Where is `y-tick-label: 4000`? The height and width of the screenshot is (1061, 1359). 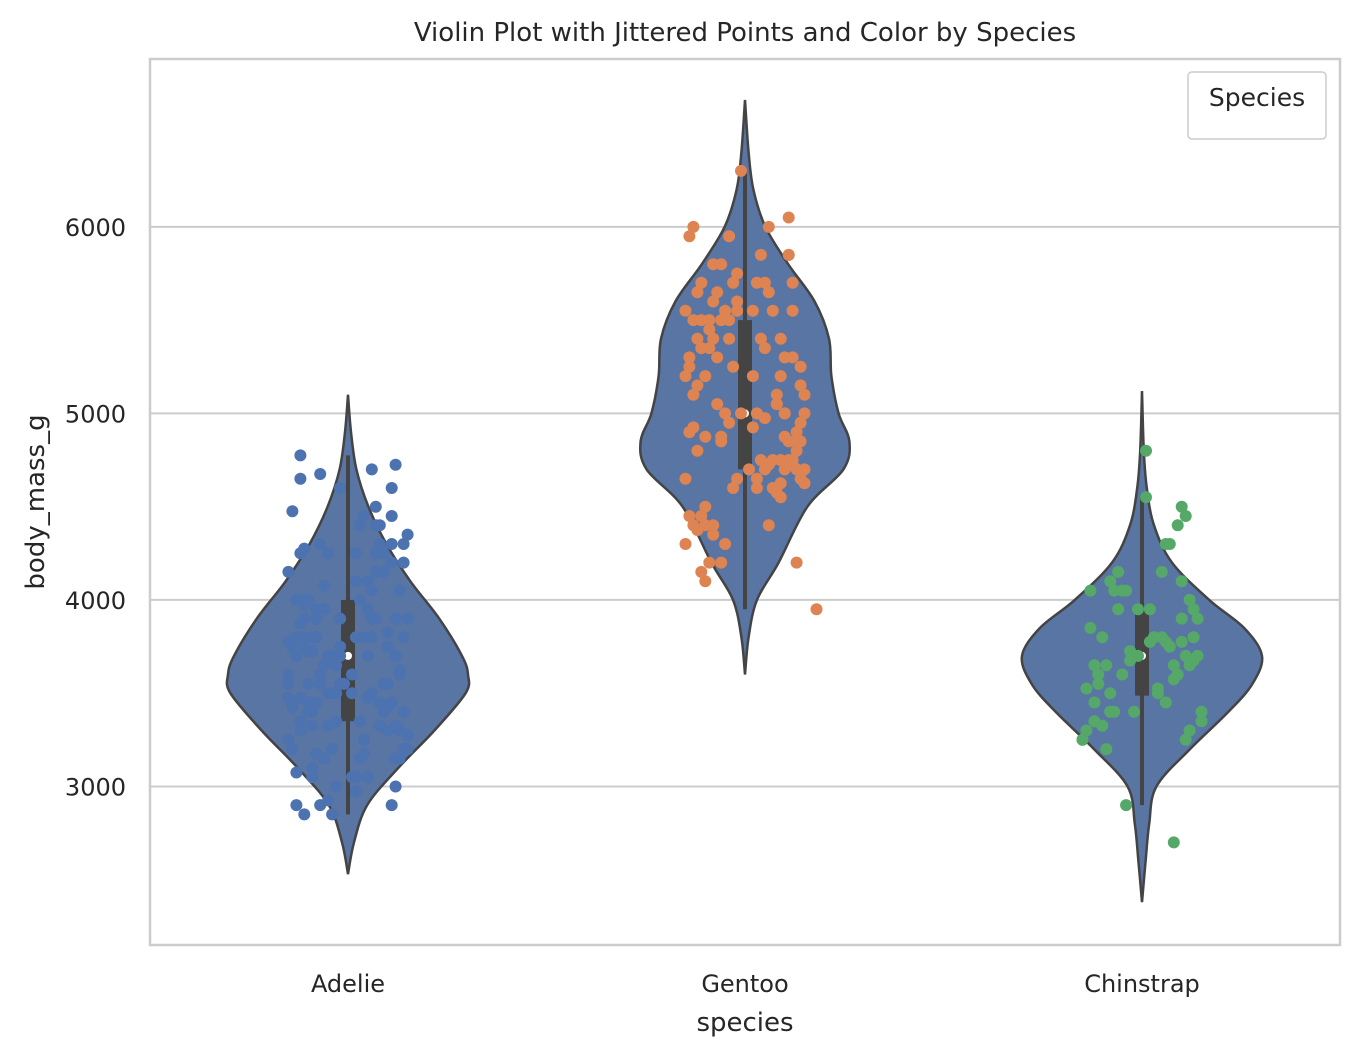 y-tick-label: 4000 is located at coordinates (95, 601).